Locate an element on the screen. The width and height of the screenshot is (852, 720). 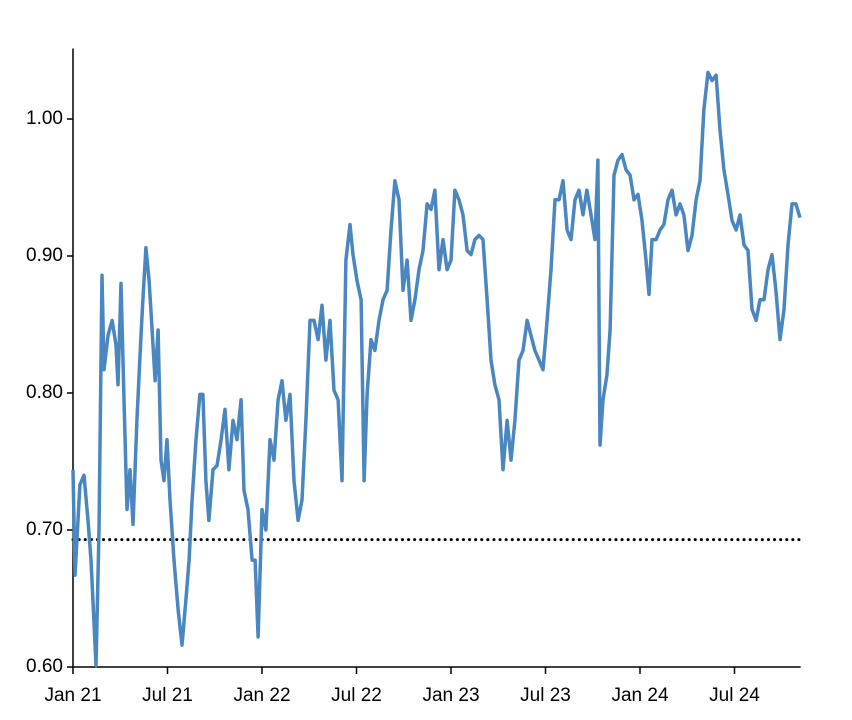
x-tick-label: Jul 23 is located at coordinates (545, 695).